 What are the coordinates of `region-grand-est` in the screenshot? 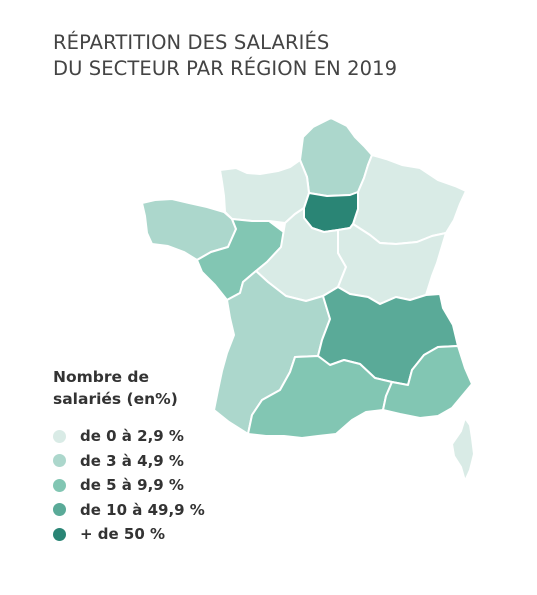 It's located at (409, 199).